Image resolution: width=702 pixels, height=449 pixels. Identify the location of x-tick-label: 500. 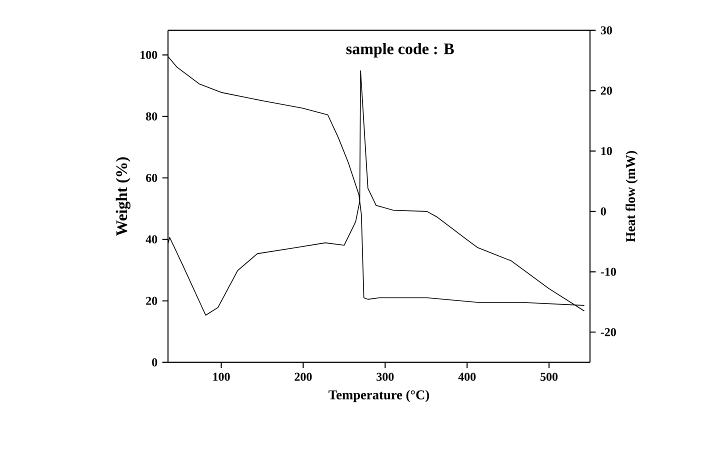
(549, 376).